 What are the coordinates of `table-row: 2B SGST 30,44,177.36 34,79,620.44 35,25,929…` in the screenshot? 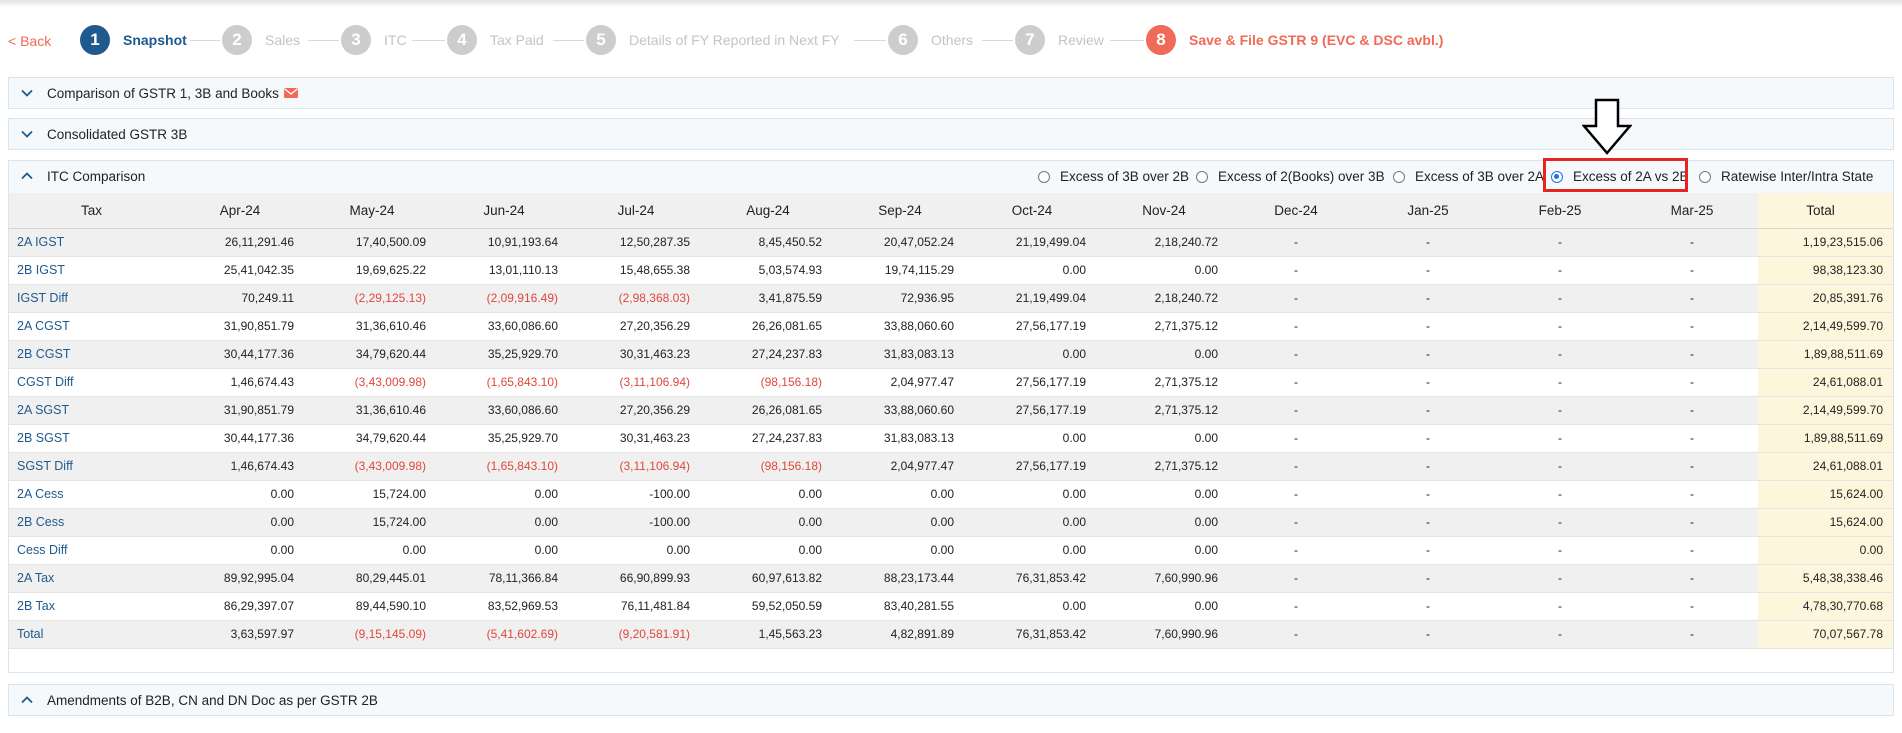 It's located at (951, 438).